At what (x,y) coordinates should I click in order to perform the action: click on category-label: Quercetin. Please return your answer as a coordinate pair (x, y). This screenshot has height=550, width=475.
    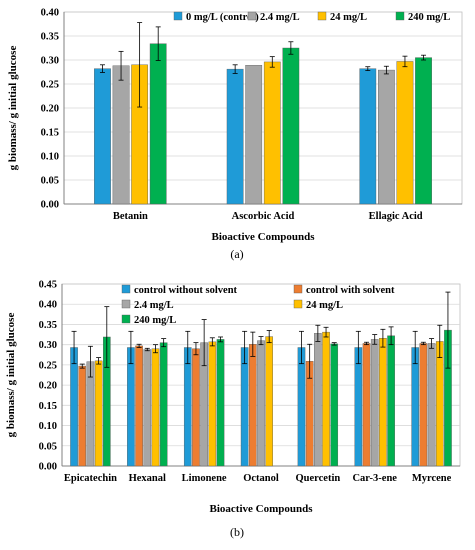
    Looking at the image, I should click on (317, 478).